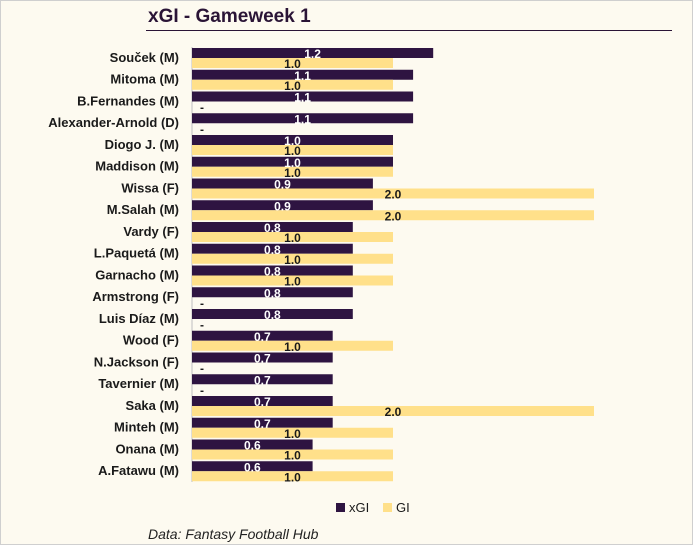 The width and height of the screenshot is (693, 545). Describe the element at coordinates (138, 470) in the screenshot. I see `category-label: A.Fatawu (M)` at that location.